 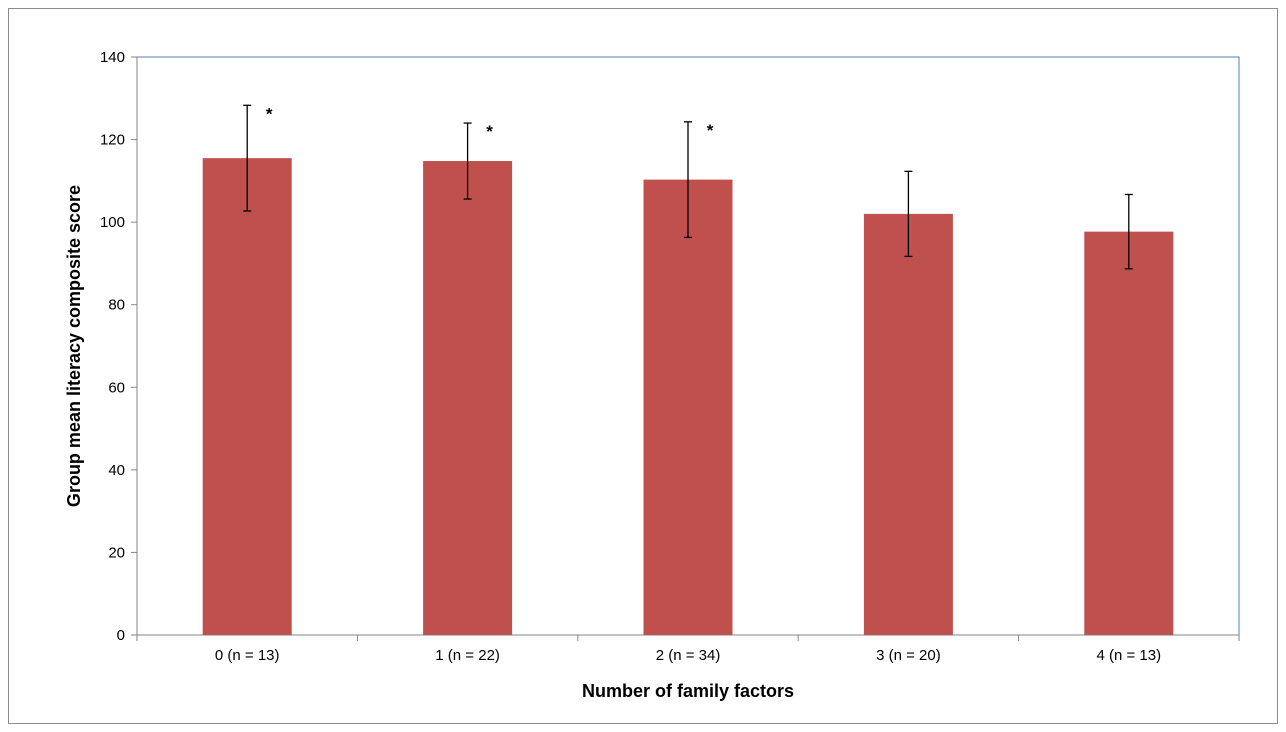 I want to click on y-tick-label: 80, so click(x=116, y=305).